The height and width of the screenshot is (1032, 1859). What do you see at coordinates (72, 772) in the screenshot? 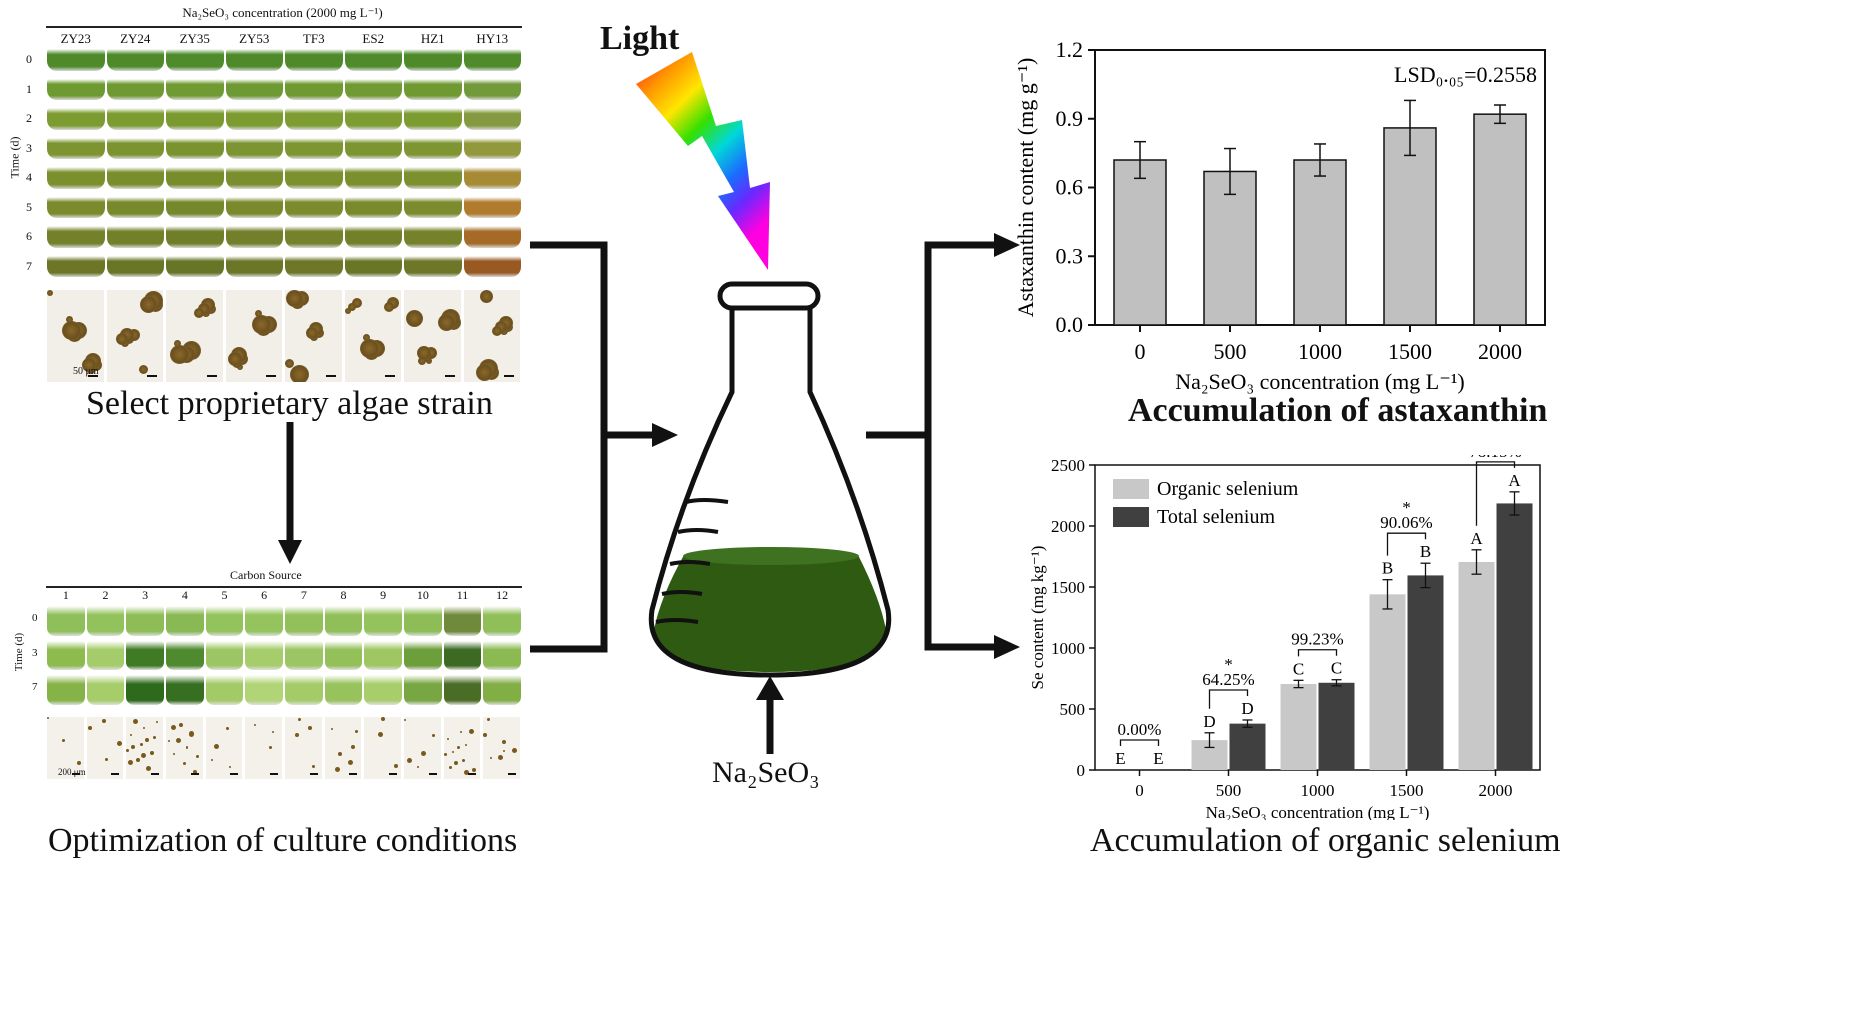
I see `carbon-scale-bar-label: 200 μm` at bounding box center [72, 772].